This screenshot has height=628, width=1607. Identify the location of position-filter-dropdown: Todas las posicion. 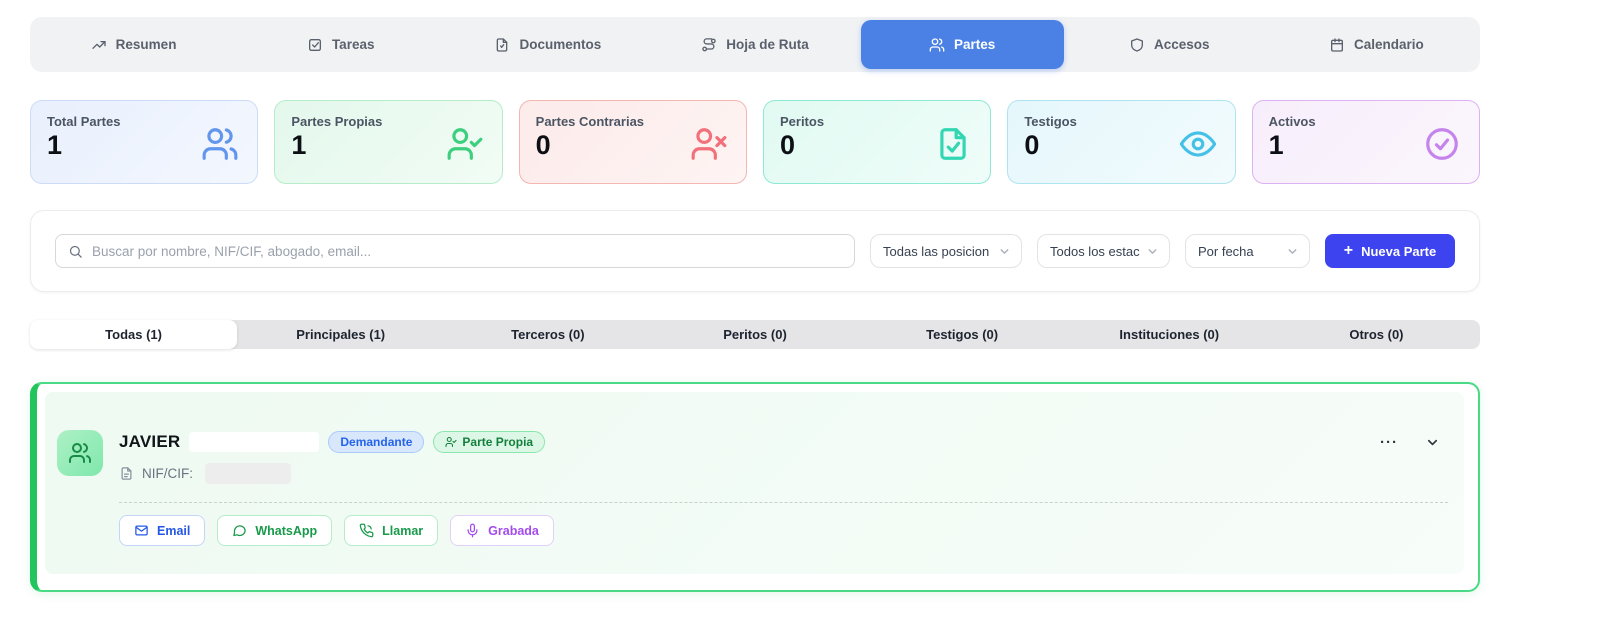
(946, 251).